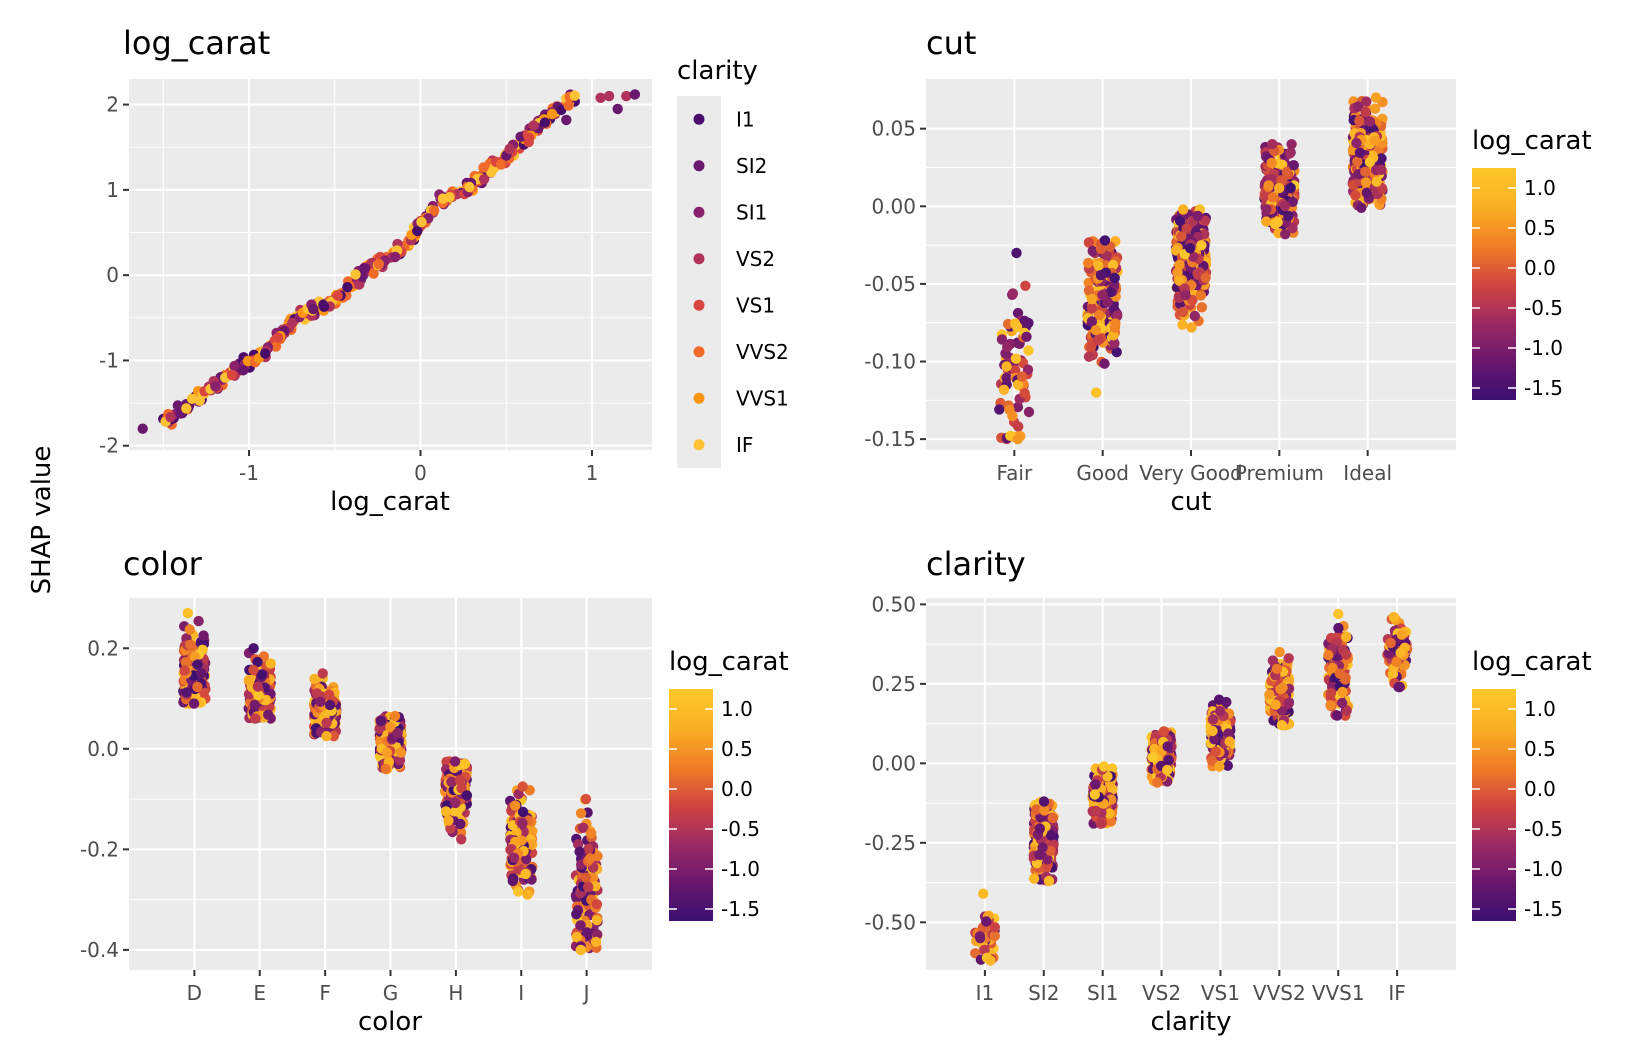 The width and height of the screenshot is (1632, 1056). I want to click on colorbar-tick-label: 1.0, so click(737, 709).